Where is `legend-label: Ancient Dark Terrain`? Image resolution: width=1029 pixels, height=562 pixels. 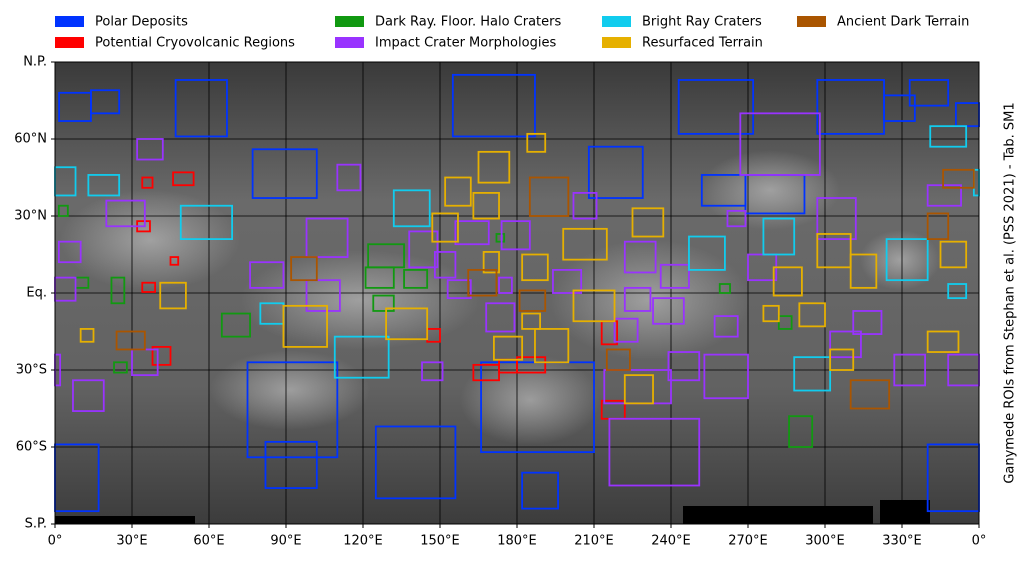
legend-label: Ancient Dark Terrain is located at coordinates (903, 22).